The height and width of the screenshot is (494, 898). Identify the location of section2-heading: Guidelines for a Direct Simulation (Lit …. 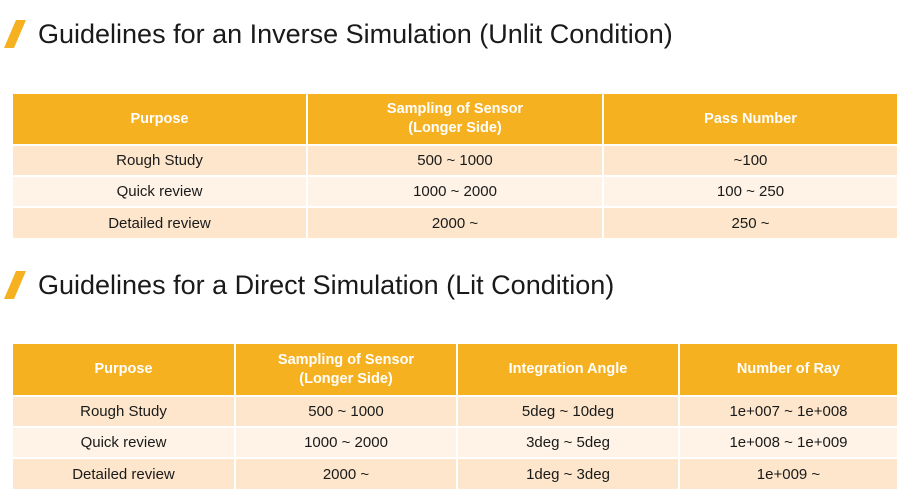
(449, 285).